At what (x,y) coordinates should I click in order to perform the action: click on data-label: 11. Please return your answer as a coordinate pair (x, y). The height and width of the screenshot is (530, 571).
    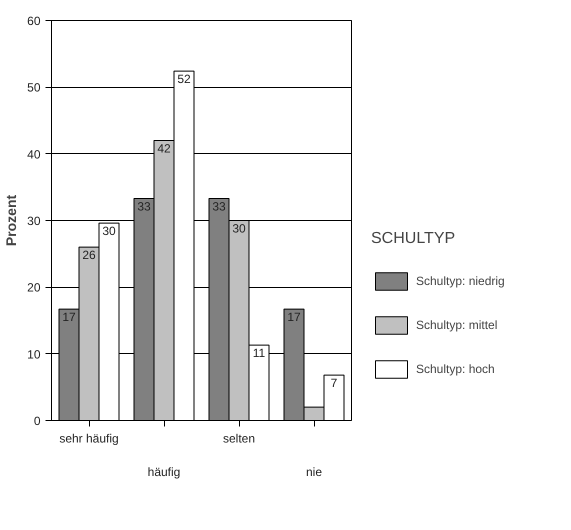
    Looking at the image, I should click on (259, 353).